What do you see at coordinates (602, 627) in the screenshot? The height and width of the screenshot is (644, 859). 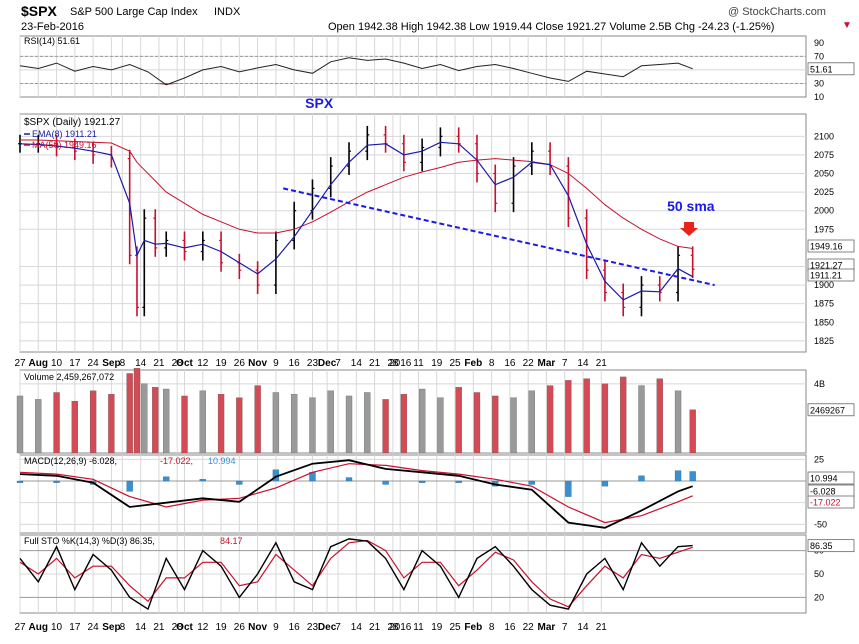 I see `bottom-axis-xlabel-34: 21` at bounding box center [602, 627].